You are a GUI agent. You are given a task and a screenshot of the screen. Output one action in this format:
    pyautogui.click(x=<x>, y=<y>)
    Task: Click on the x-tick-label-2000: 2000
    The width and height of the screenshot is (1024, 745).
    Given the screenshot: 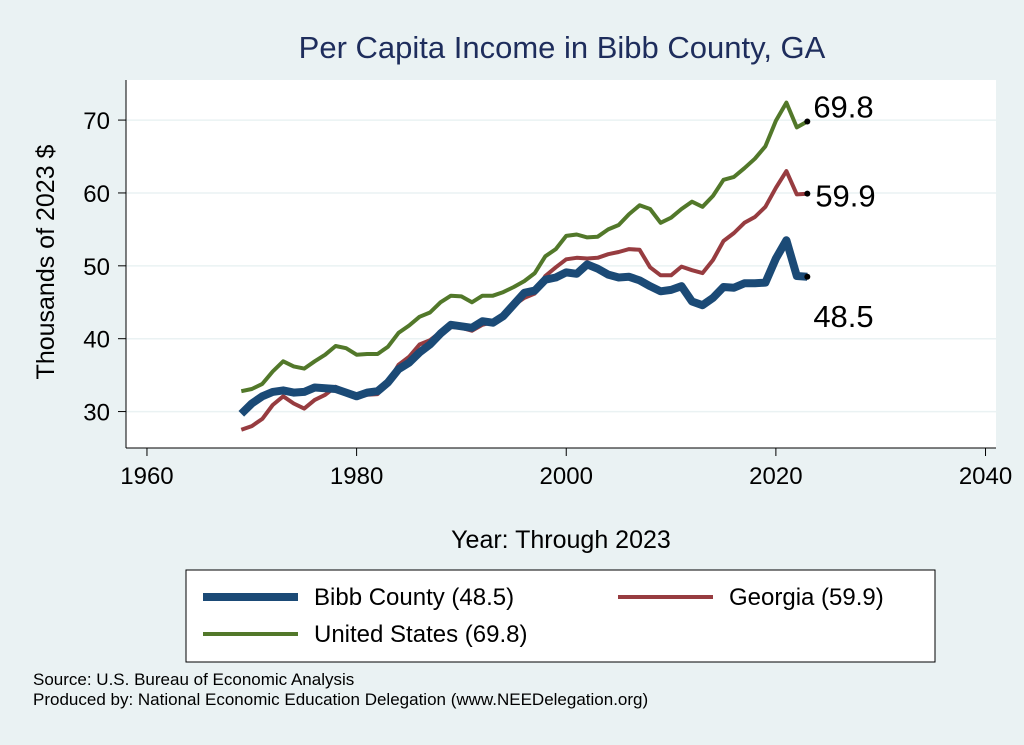 What is the action you would take?
    pyautogui.click(x=566, y=476)
    